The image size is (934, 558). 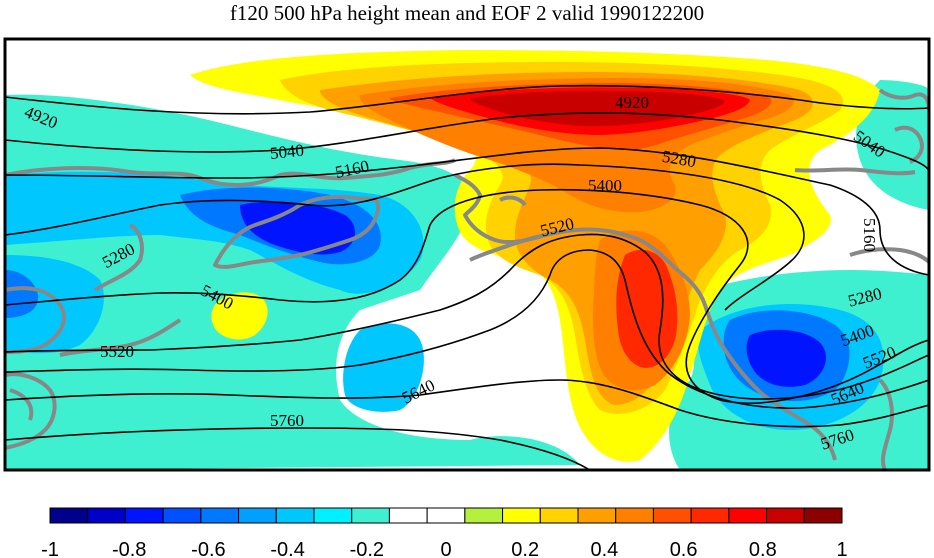 What do you see at coordinates (869, 235) in the screenshot?
I see `contour-label: 5160` at bounding box center [869, 235].